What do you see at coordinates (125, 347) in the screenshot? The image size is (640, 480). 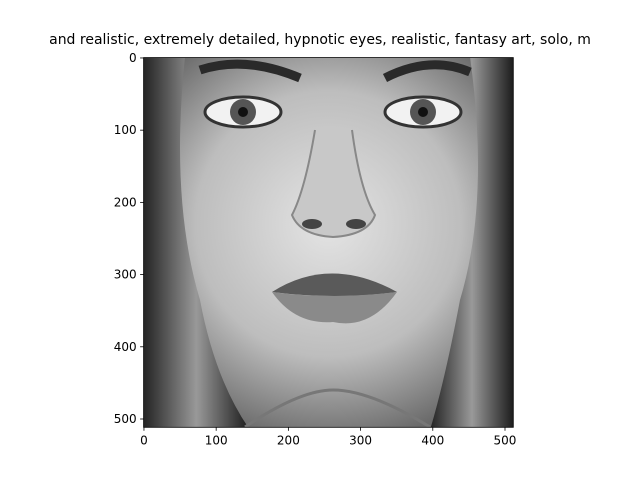 I see `y-tick-label: 400` at bounding box center [125, 347].